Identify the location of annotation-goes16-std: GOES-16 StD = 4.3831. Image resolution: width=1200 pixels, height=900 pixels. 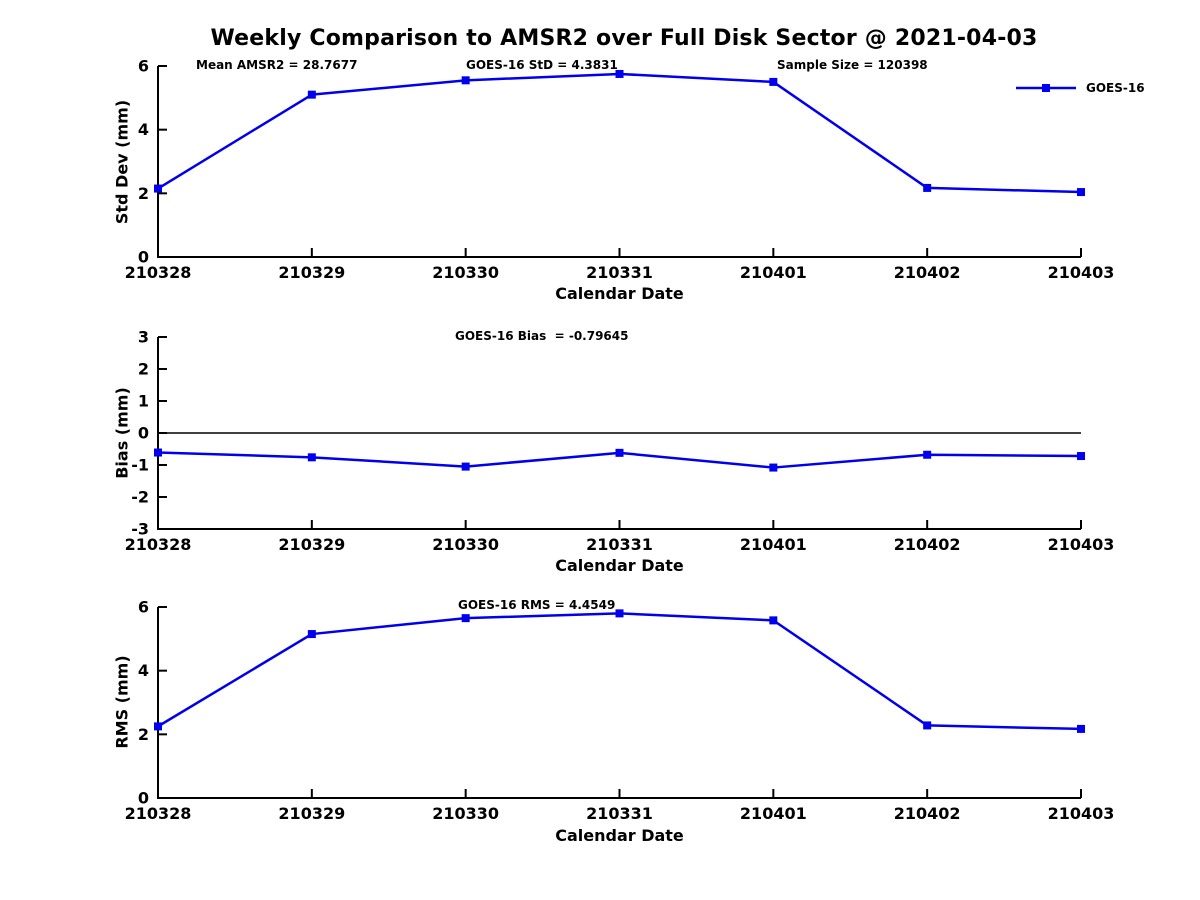
(542, 65).